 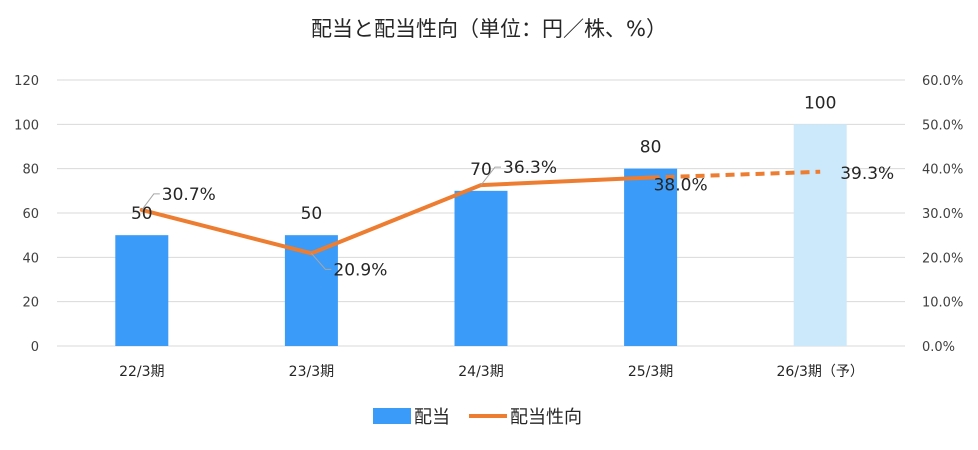 What do you see at coordinates (35, 347) in the screenshot?
I see `left-axis-tick-label: 0` at bounding box center [35, 347].